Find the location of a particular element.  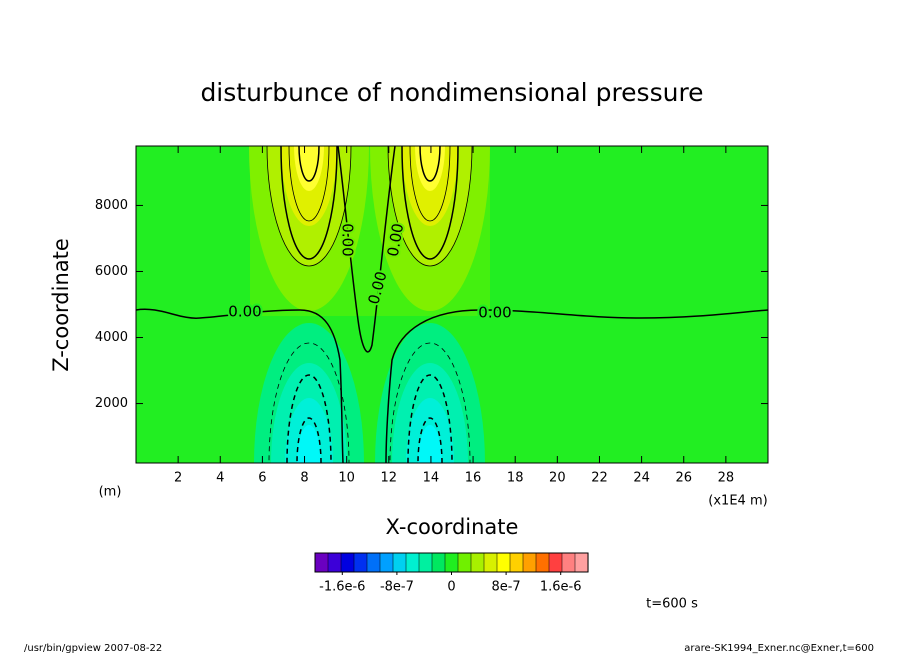

x-tick-label: 20 is located at coordinates (557, 478).